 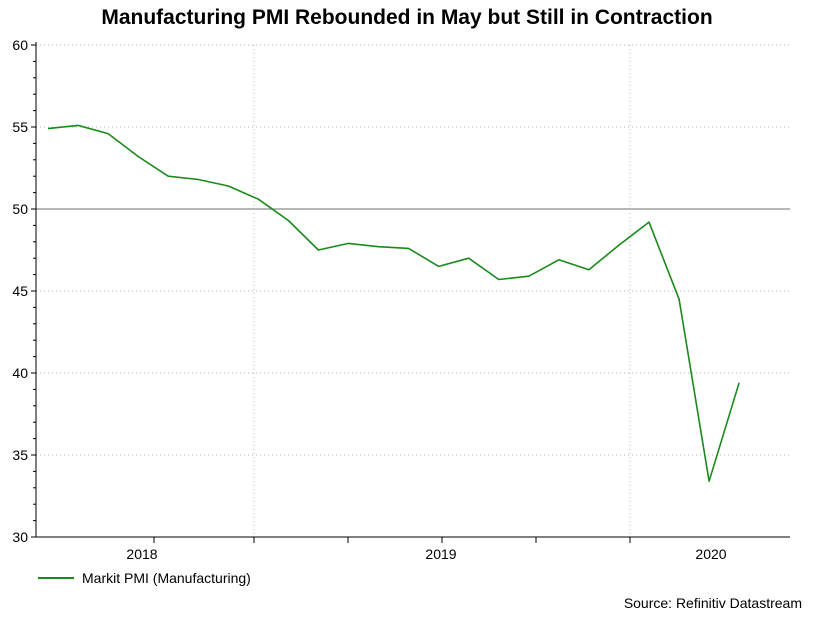 What do you see at coordinates (20, 45) in the screenshot?
I see `y-tick-label: 60` at bounding box center [20, 45].